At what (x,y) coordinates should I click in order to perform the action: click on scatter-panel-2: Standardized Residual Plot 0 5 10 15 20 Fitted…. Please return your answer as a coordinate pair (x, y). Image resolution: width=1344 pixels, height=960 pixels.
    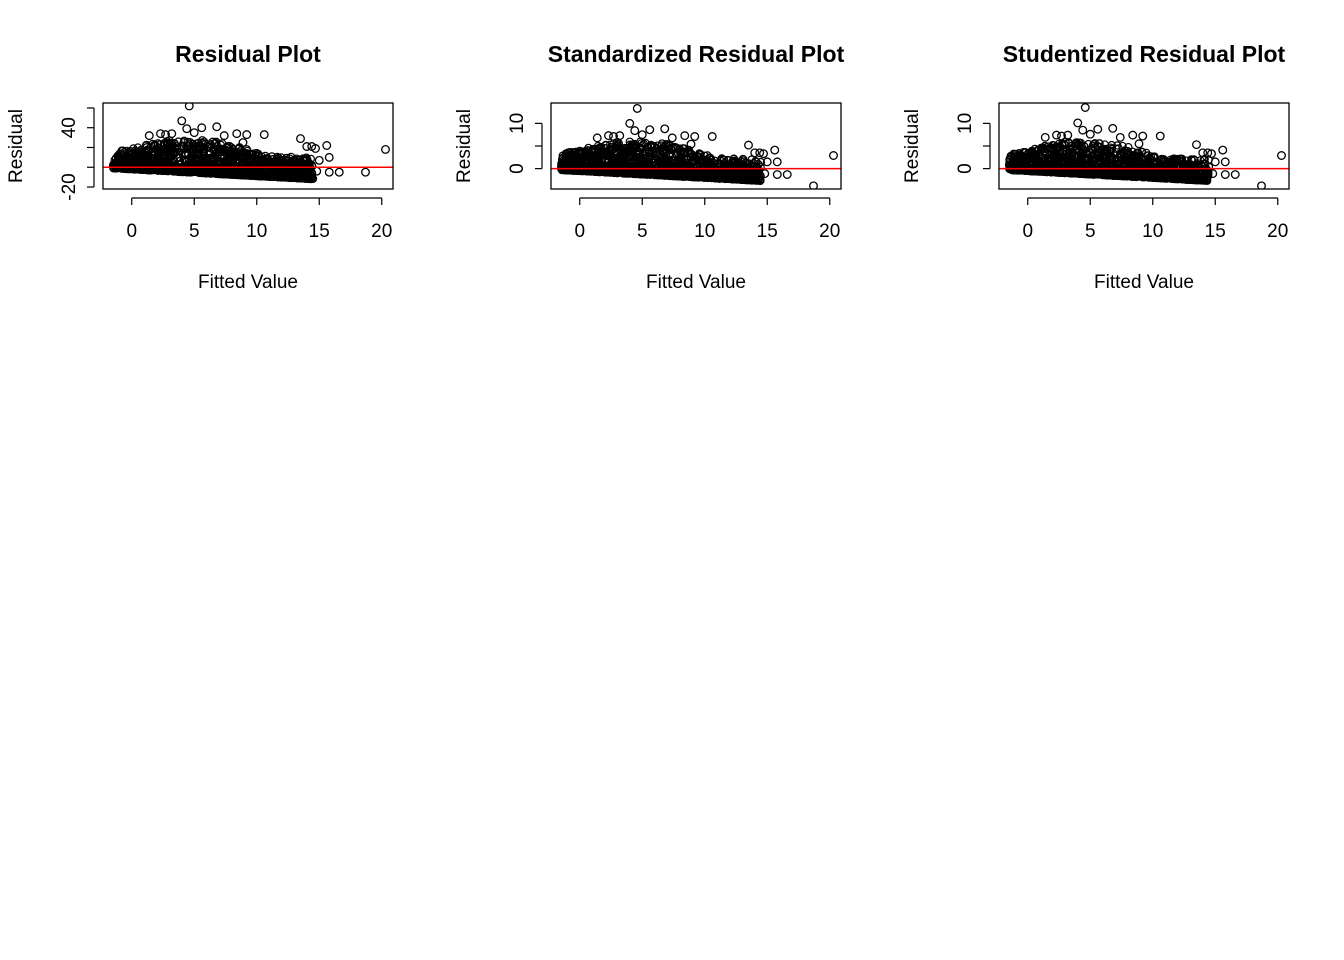
    Looking at the image, I should click on (649, 167).